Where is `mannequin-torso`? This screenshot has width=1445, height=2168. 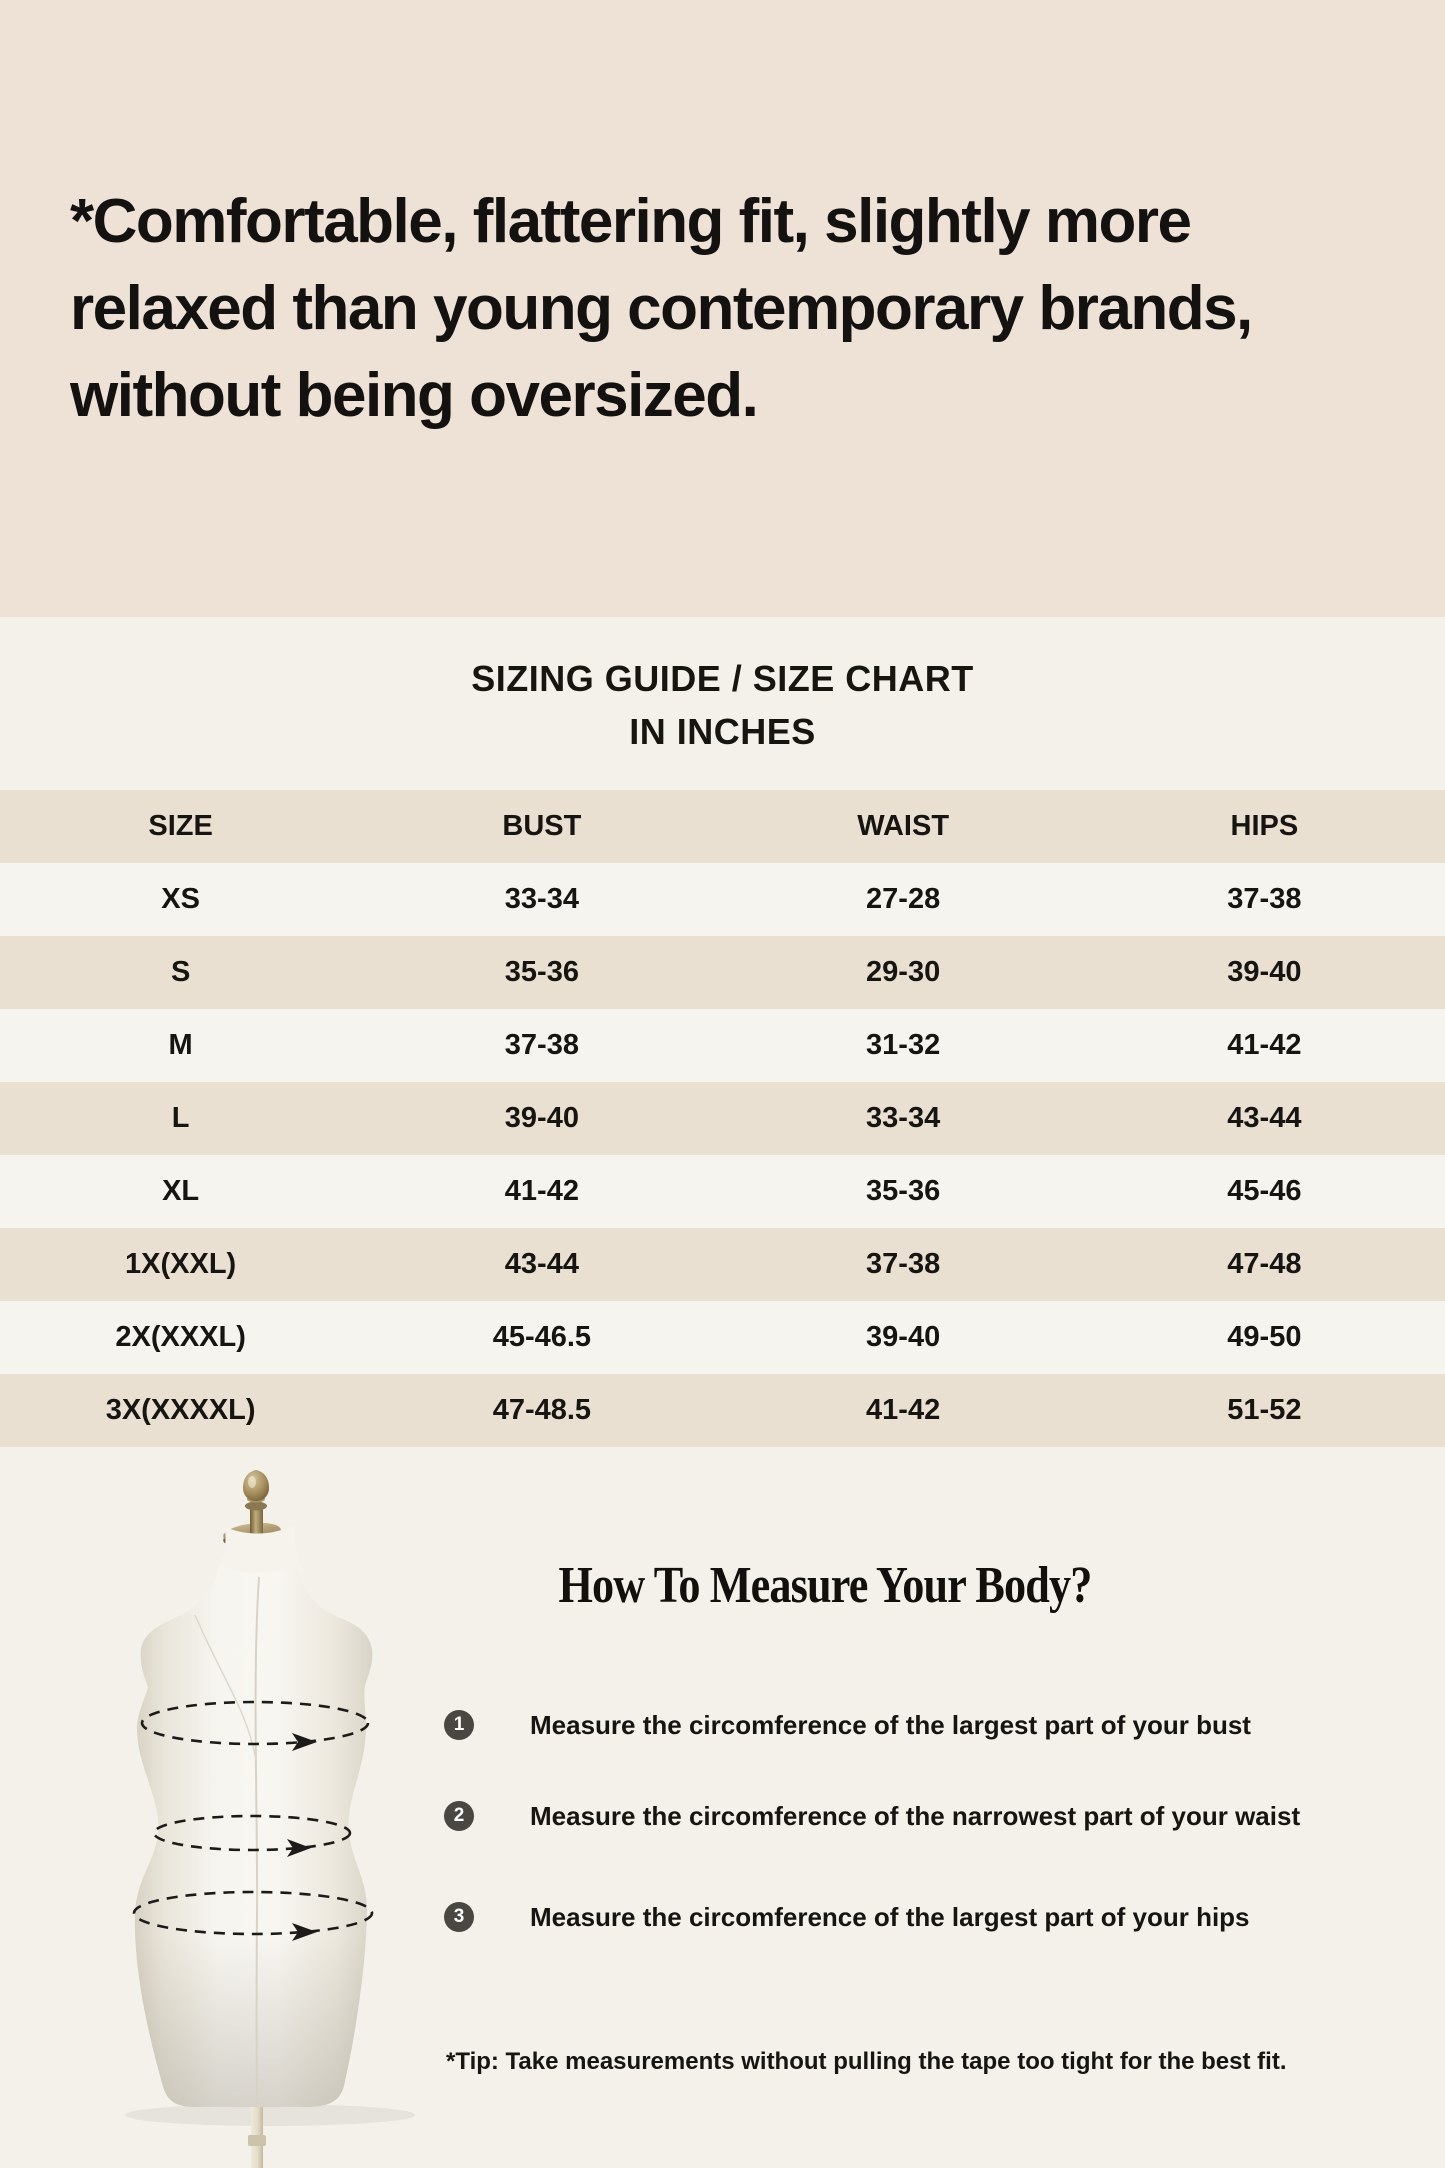
mannequin-torso is located at coordinates (253, 1836).